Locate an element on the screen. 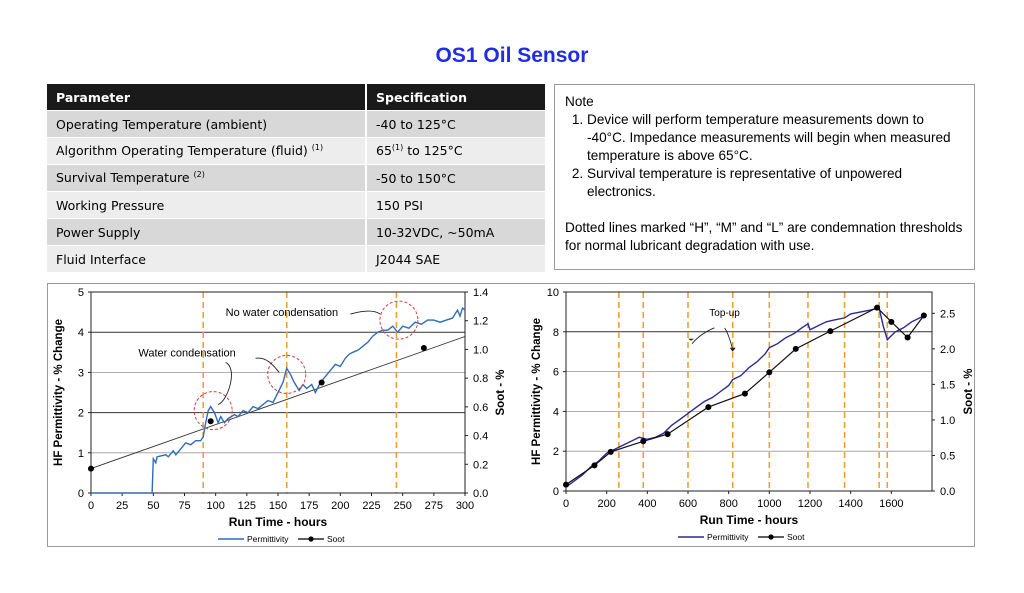 The image size is (1024, 593). spec-value-text: J2044 SAE is located at coordinates (408, 259).